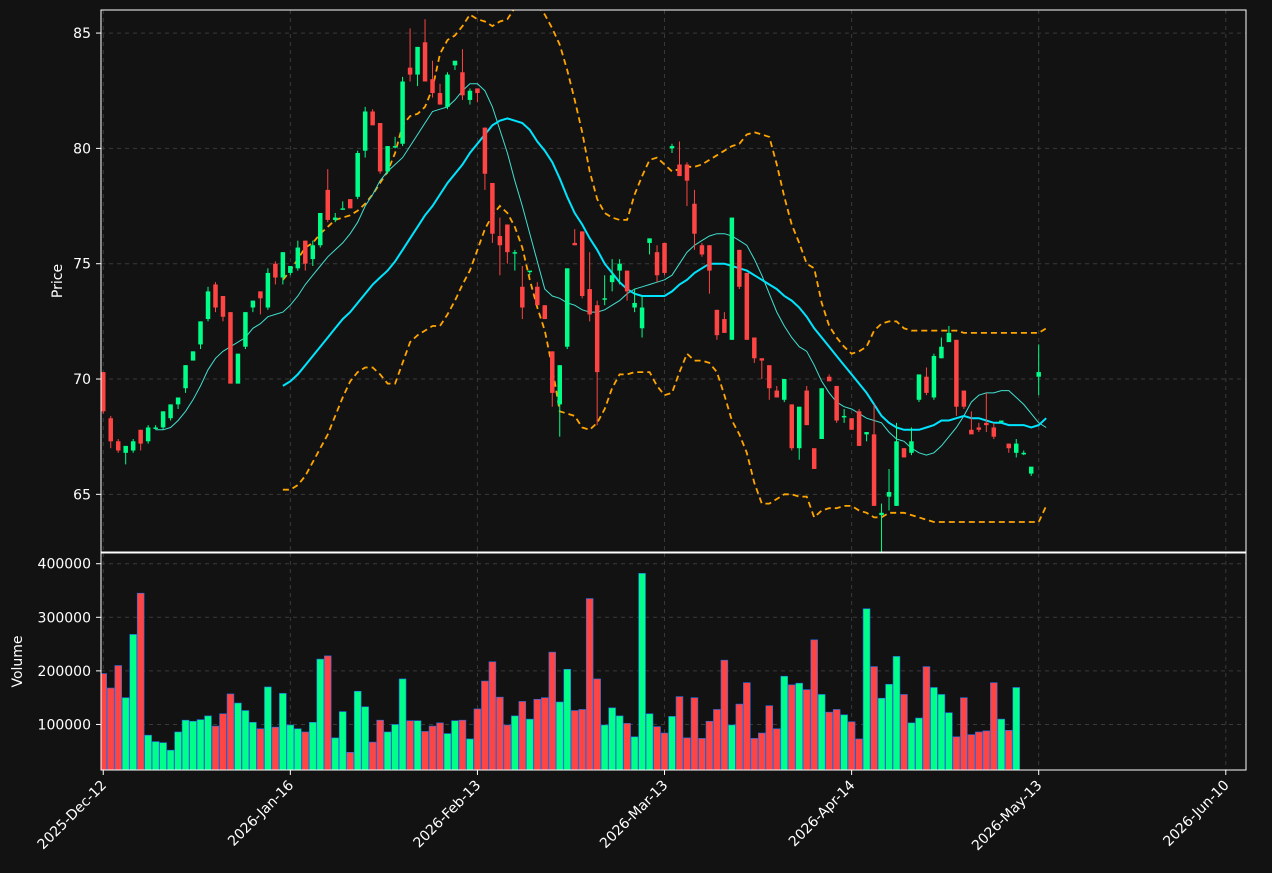  I want to click on price-axis-label: Price, so click(58, 281).